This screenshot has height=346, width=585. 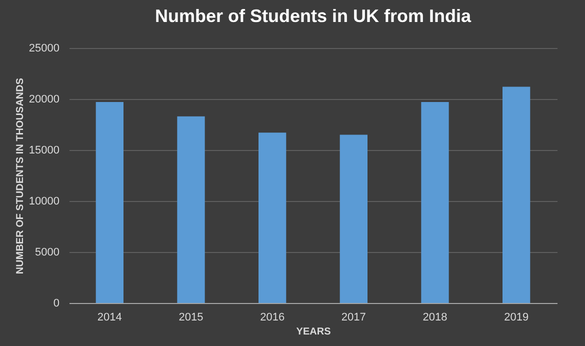 I want to click on x-tick-label: 2019, so click(x=516, y=318).